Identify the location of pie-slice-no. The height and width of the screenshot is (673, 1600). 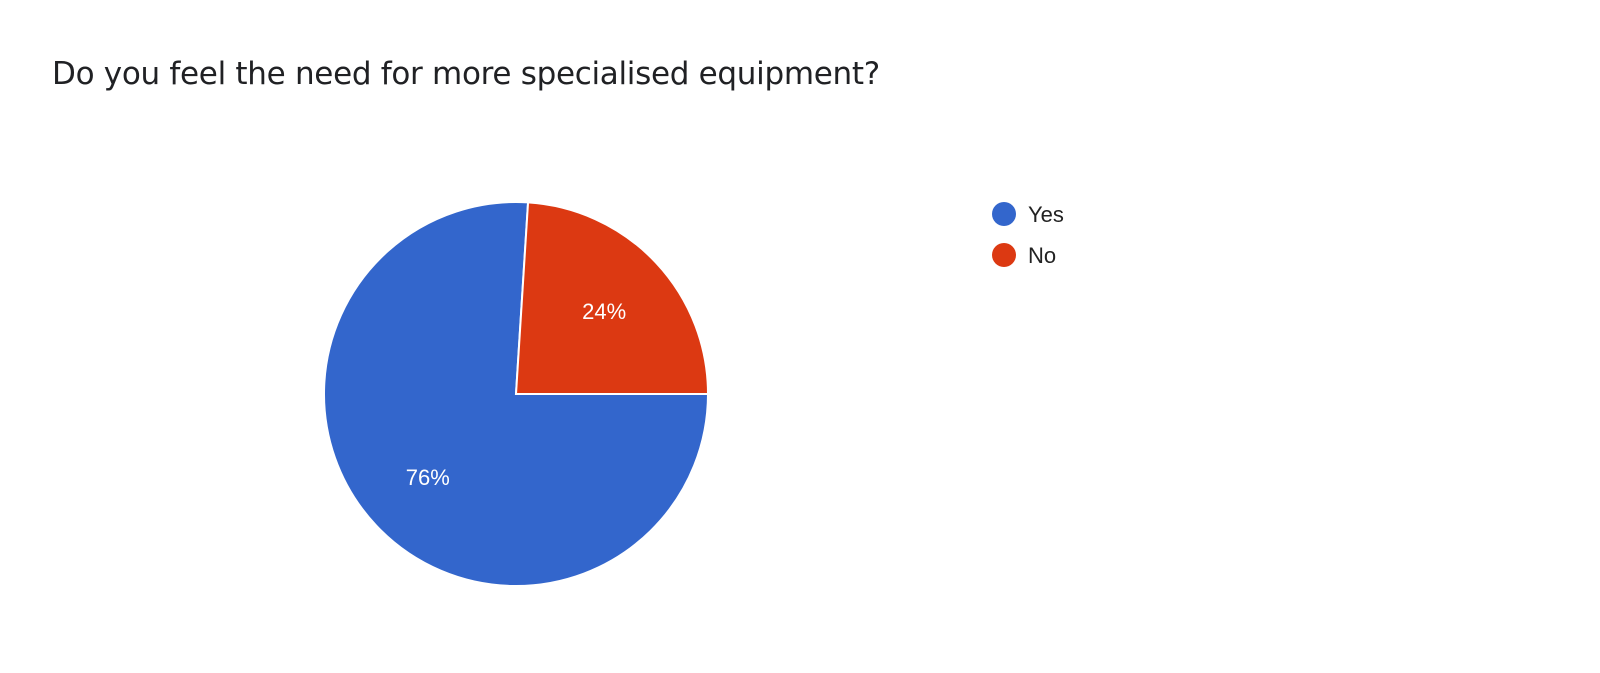
(612, 298).